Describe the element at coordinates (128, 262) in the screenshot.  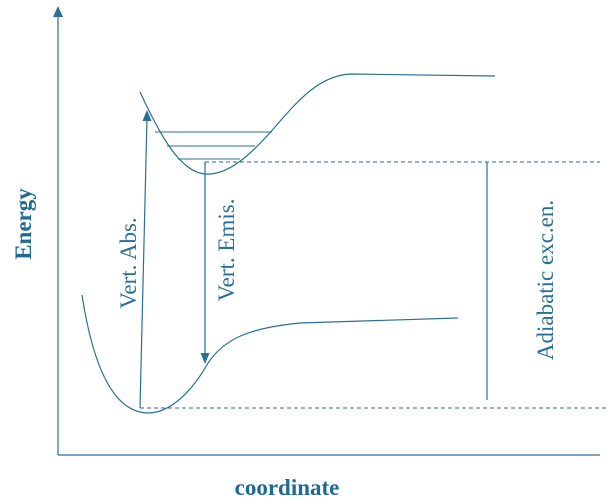
I see `vertical-absorption-label: Vert. Abs.` at that location.